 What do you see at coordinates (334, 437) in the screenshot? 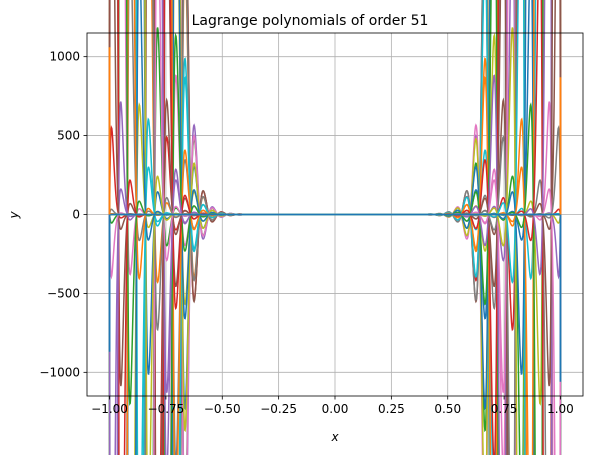
I see `x-axis-label: x` at bounding box center [334, 437].